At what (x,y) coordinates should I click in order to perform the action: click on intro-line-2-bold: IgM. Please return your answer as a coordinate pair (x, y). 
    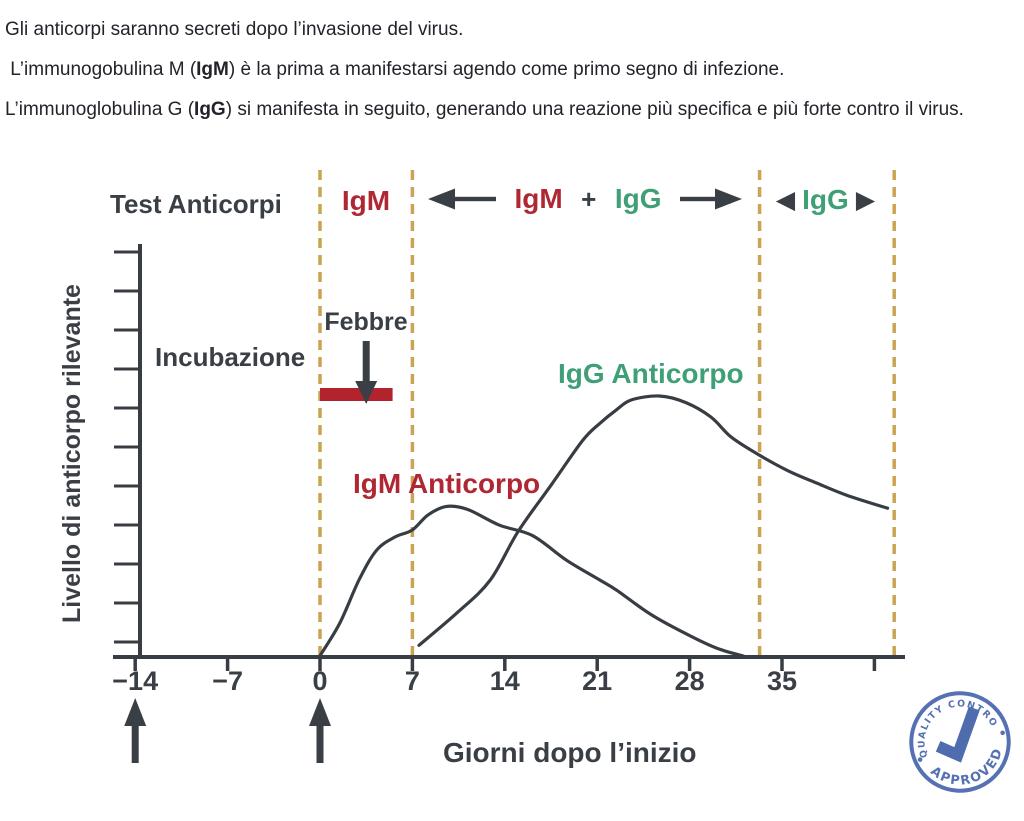
    Looking at the image, I should click on (212, 69).